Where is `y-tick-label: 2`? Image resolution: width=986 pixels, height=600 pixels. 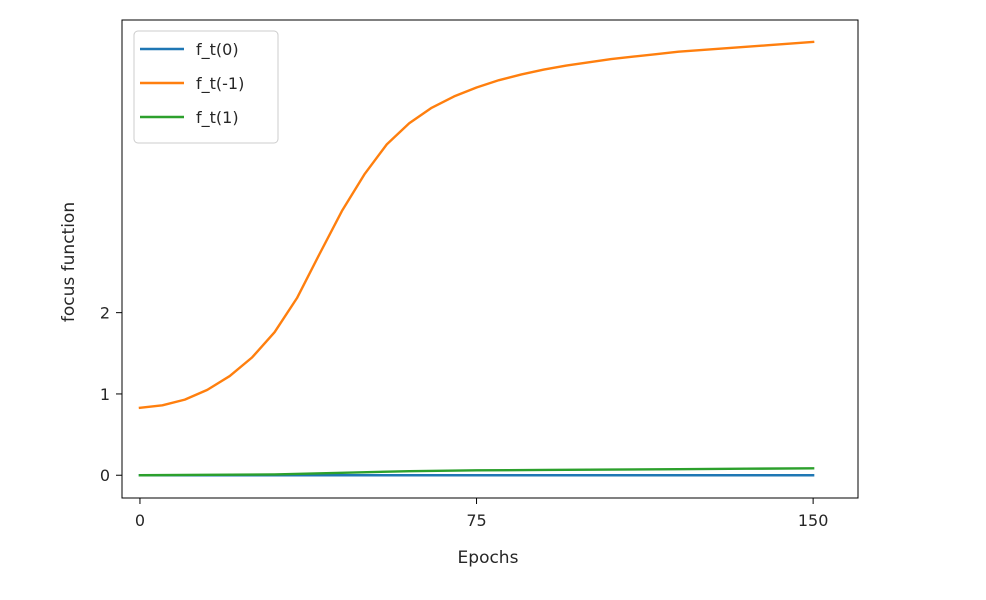
y-tick-label: 2 is located at coordinates (105, 313).